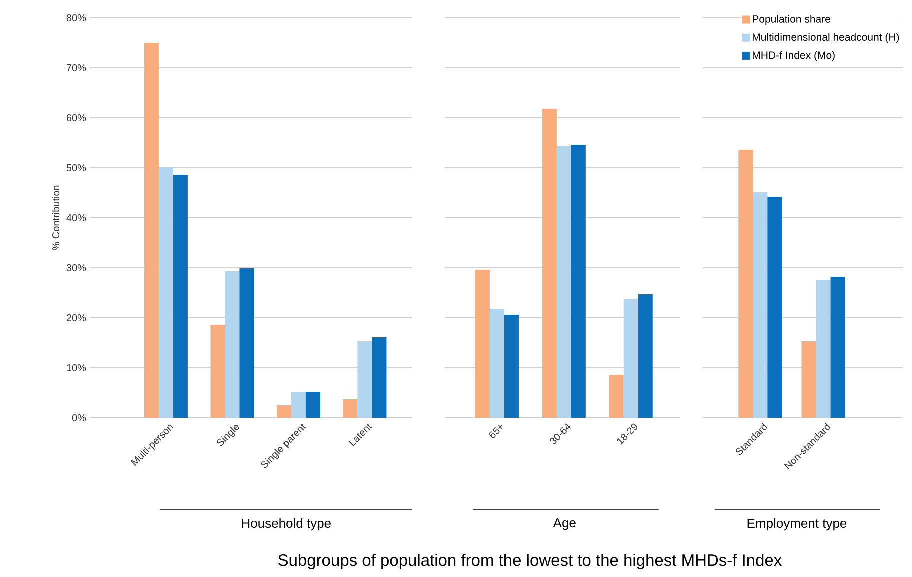 Image resolution: width=912 pixels, height=577 pixels. Describe the element at coordinates (79, 418) in the screenshot. I see `y-tick-label: 0%` at that location.